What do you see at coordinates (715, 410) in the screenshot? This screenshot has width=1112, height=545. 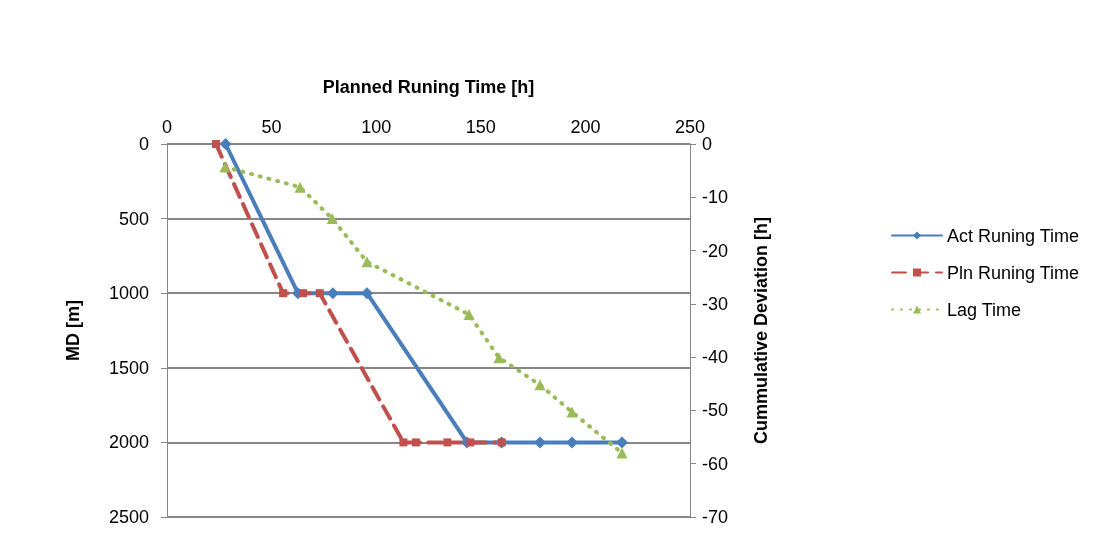 I see `y2-tick-label: -50` at bounding box center [715, 410].